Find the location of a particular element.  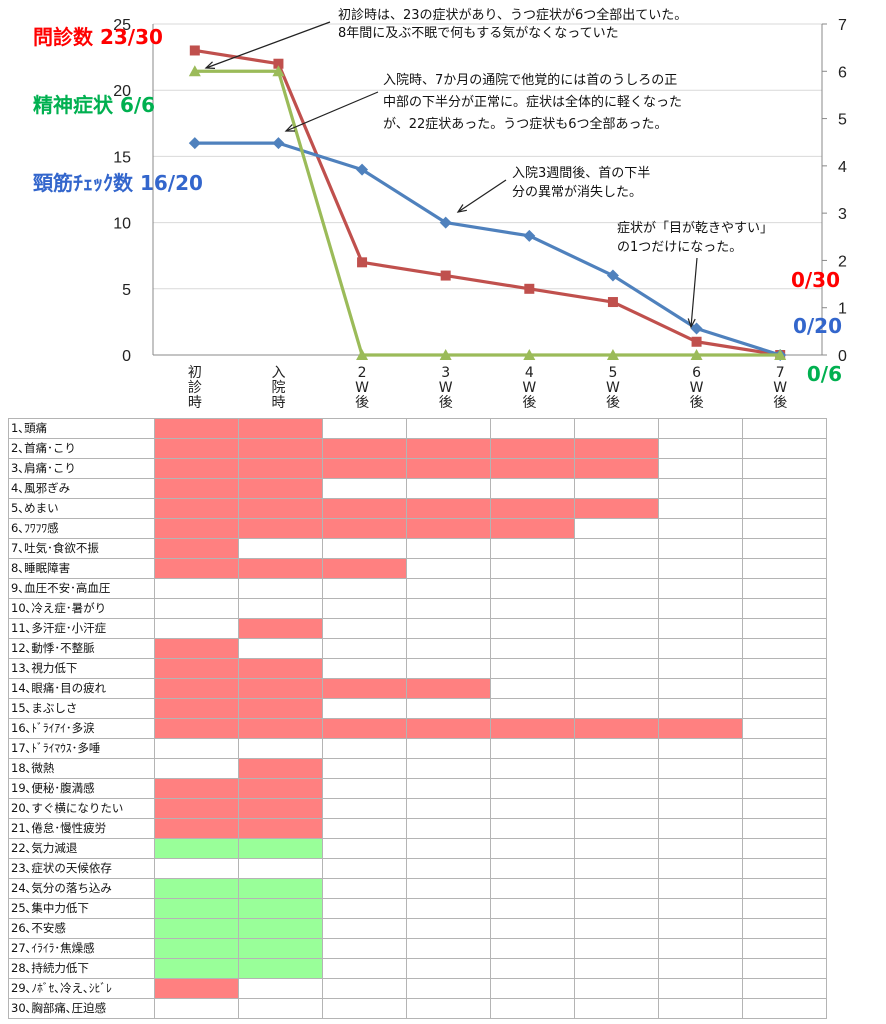

symptom-label: 17､ﾄﾞﾗｲﾏｳｽ･多唾 is located at coordinates (81, 748).